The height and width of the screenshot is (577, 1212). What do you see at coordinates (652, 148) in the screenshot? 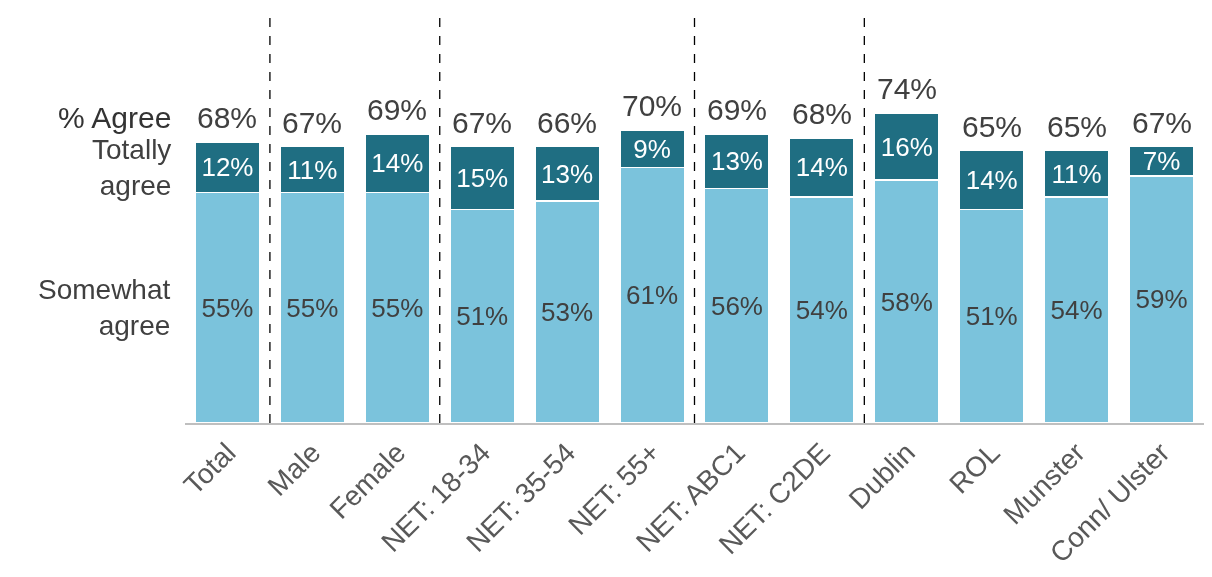
I see `data-label: 9%` at bounding box center [652, 148].